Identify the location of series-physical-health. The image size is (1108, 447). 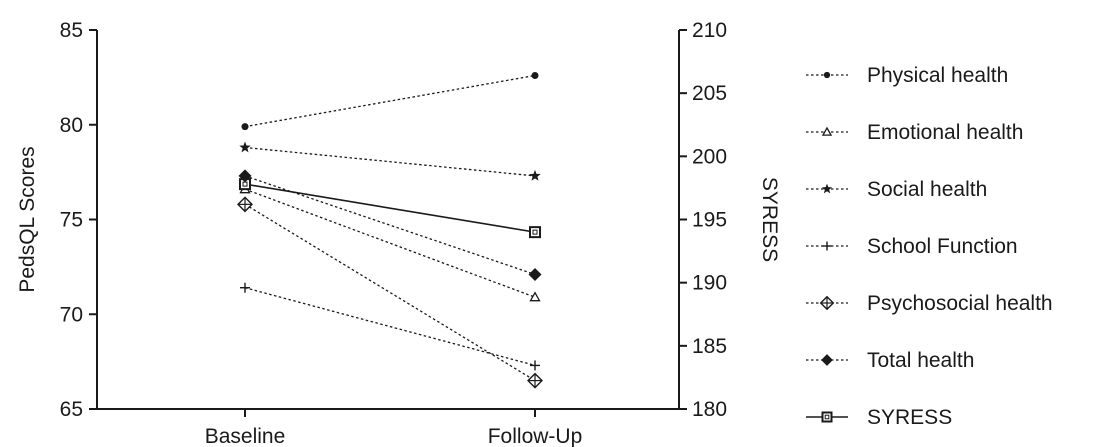
(390, 101).